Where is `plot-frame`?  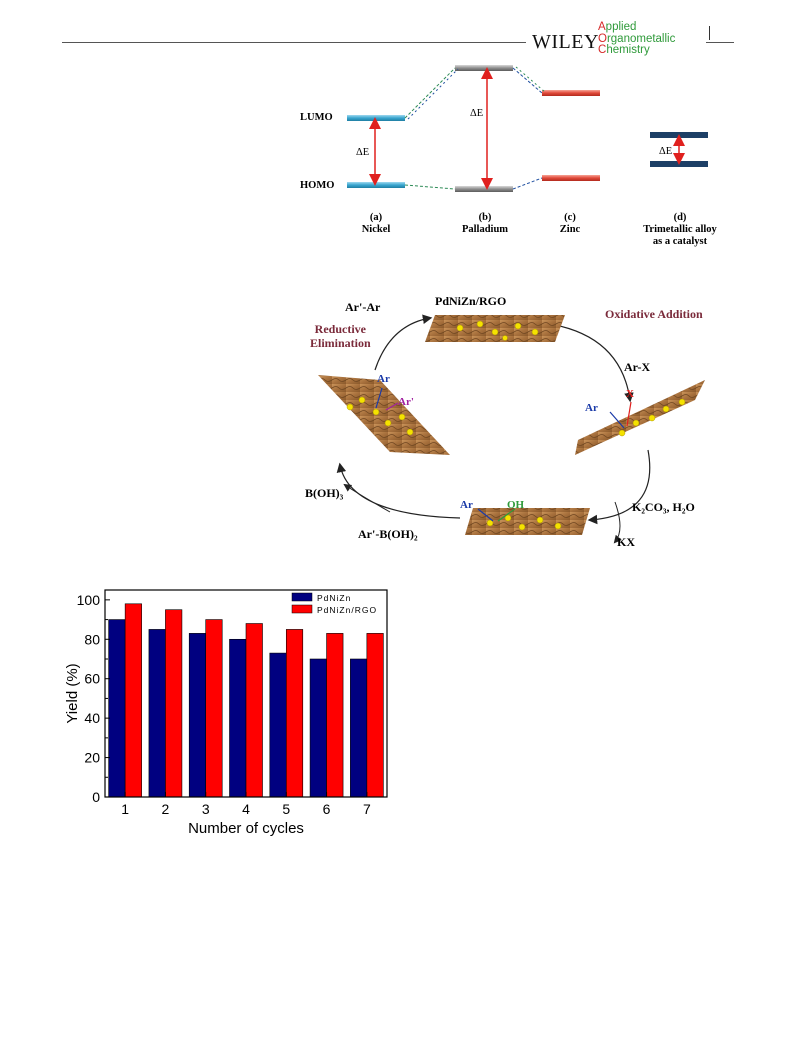 plot-frame is located at coordinates (246, 693).